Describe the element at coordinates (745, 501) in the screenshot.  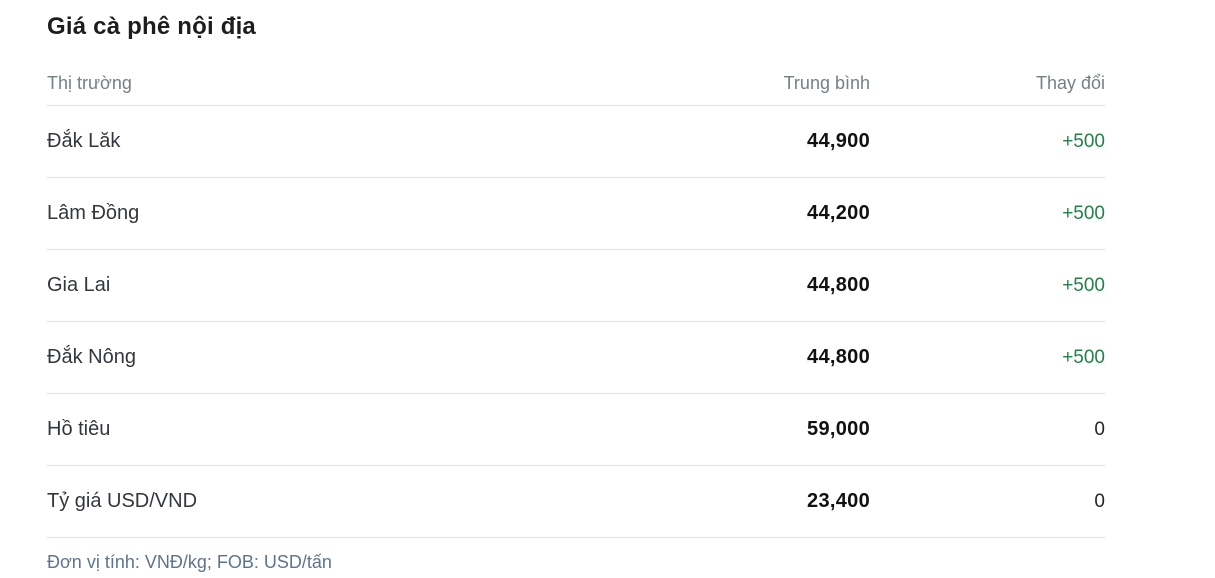
I see `cell-average: 23,400` at that location.